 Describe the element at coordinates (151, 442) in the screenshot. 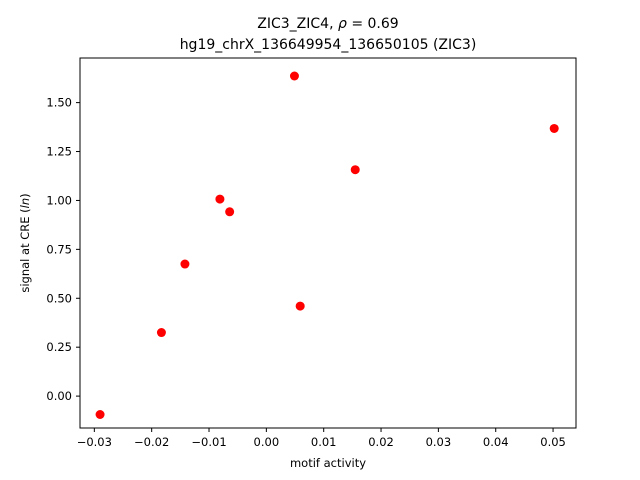

I see `x-tick-label: −0.02` at that location.